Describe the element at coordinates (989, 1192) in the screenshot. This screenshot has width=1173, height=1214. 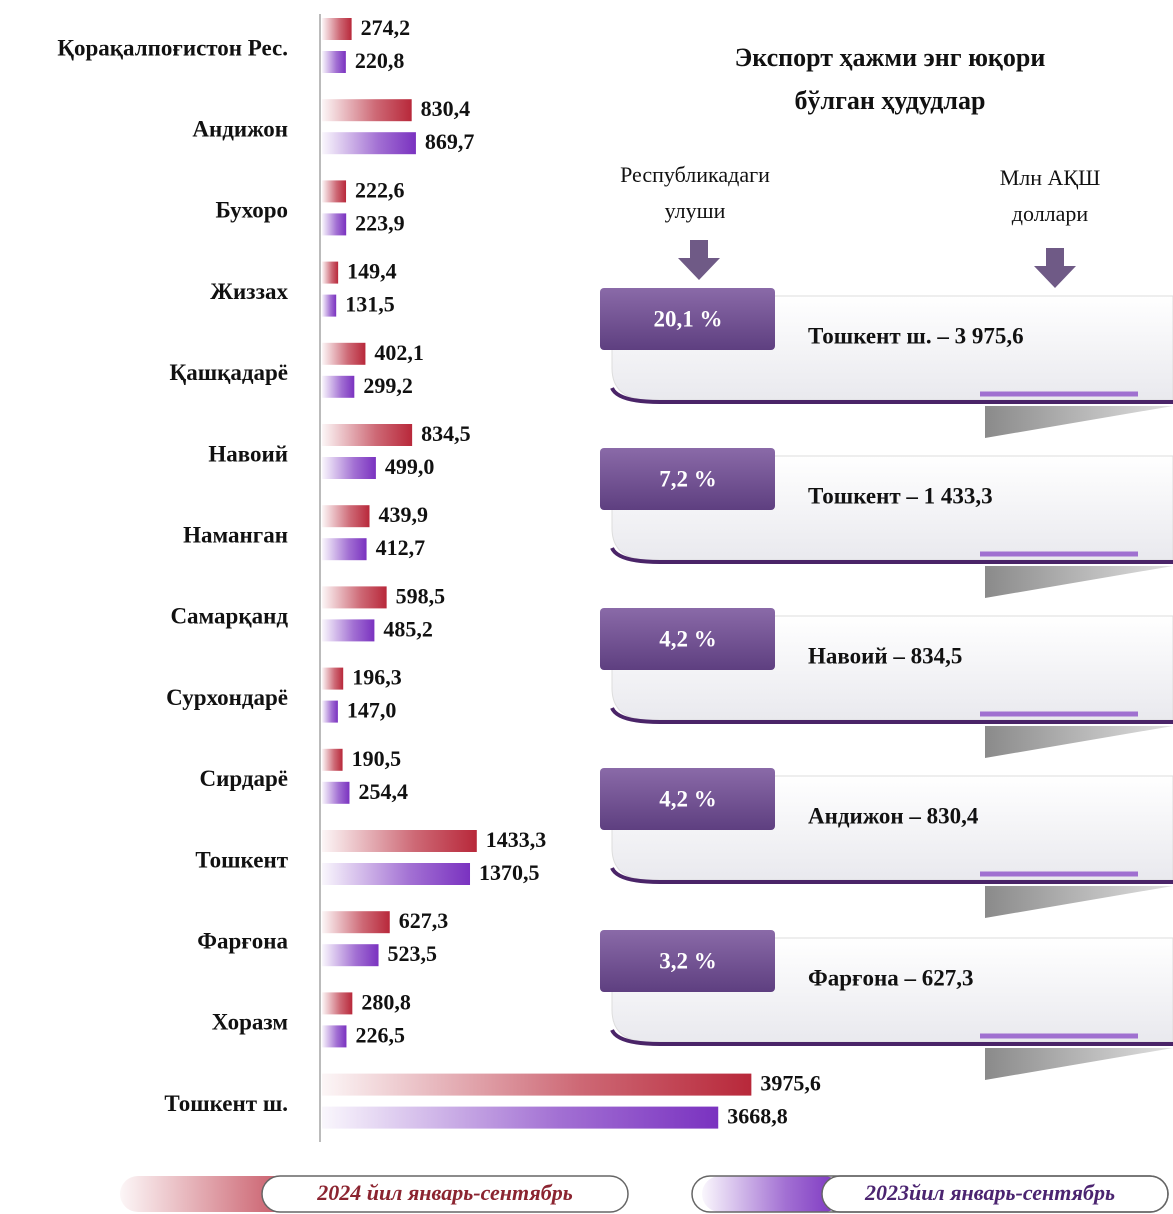
I see `legend-label: 2023йил январь-сентябрь` at that location.